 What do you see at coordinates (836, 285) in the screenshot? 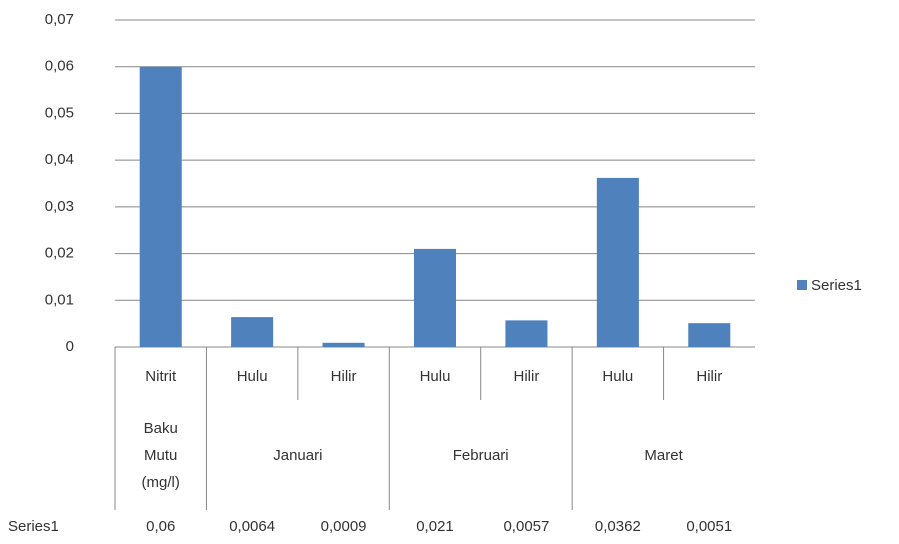
I see `legend-label: Series1` at bounding box center [836, 285].